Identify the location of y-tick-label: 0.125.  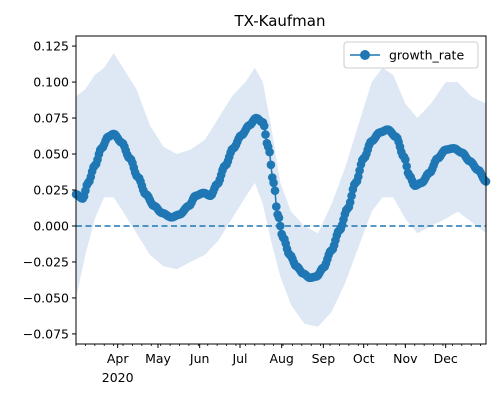
(51, 46).